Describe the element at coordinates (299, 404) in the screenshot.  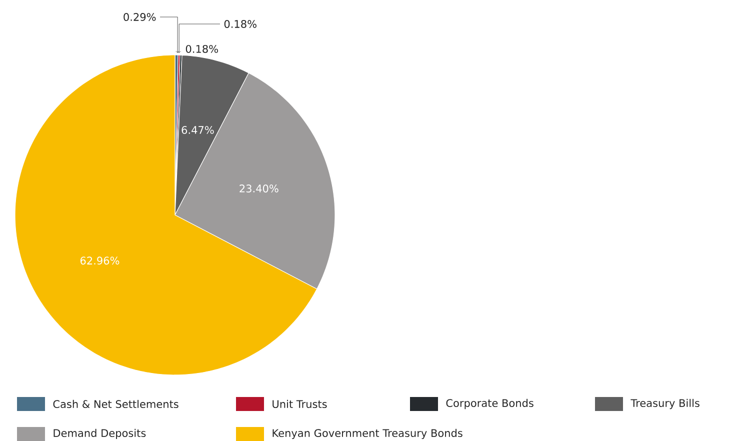
I see `legend-label: Unit Trusts` at that location.